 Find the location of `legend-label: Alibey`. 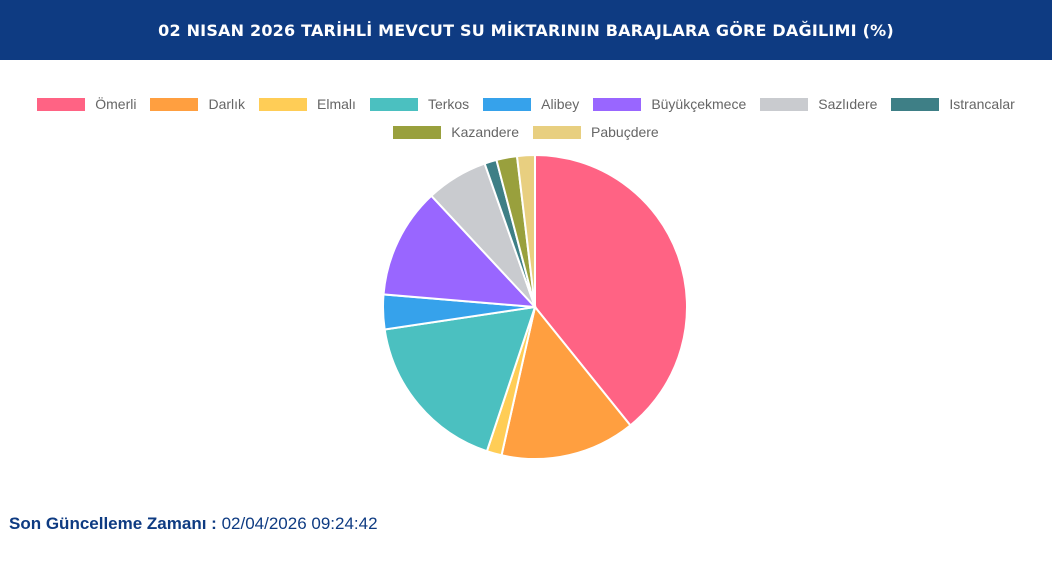

legend-label: Alibey is located at coordinates (560, 104).